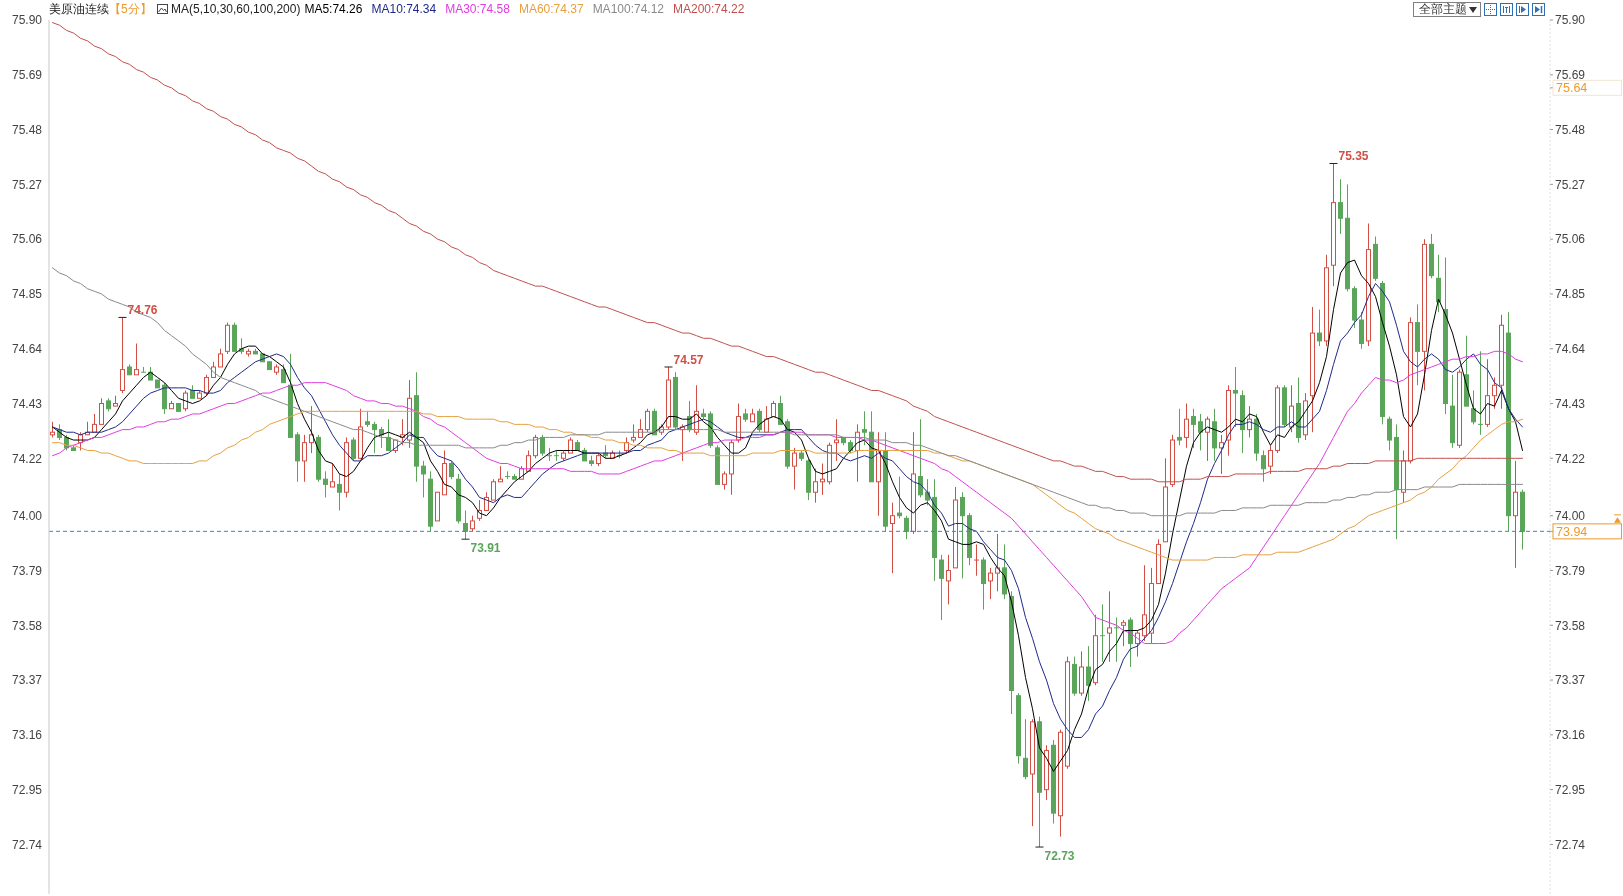 The height and width of the screenshot is (896, 1623). Describe the element at coordinates (1570, 294) in the screenshot. I see `y2-tick-label: 74.85` at that location.